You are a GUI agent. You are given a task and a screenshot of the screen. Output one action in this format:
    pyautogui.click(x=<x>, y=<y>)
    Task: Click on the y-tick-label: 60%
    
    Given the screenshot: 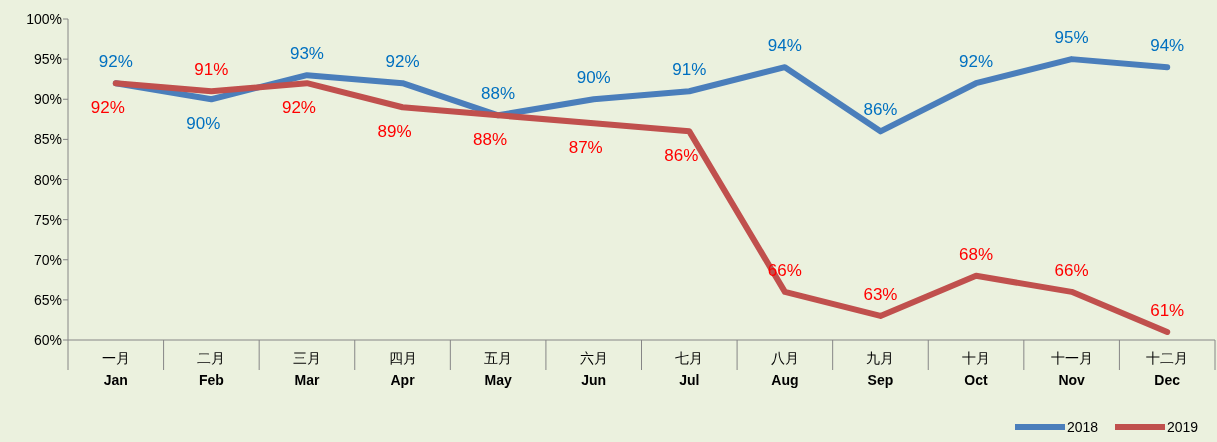 What is the action you would take?
    pyautogui.click(x=47, y=340)
    